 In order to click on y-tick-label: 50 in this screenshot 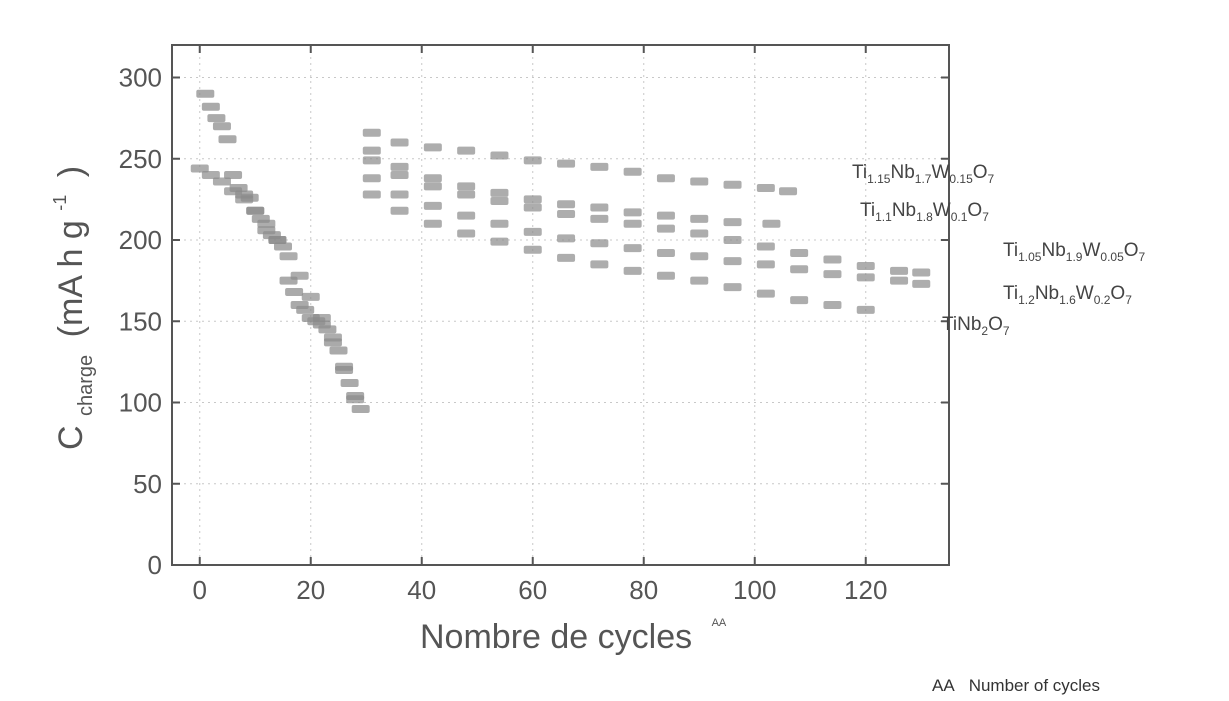, I will do `click(147, 484)`.